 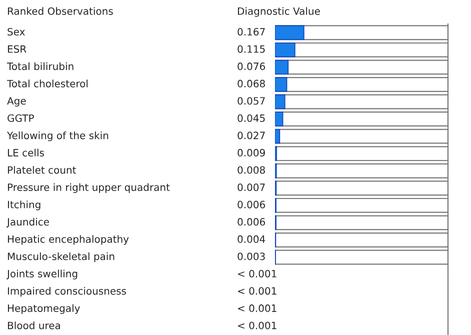 What do you see at coordinates (68, 240) in the screenshot?
I see `y-tick-label: Hepatic encephalopathy` at bounding box center [68, 240].